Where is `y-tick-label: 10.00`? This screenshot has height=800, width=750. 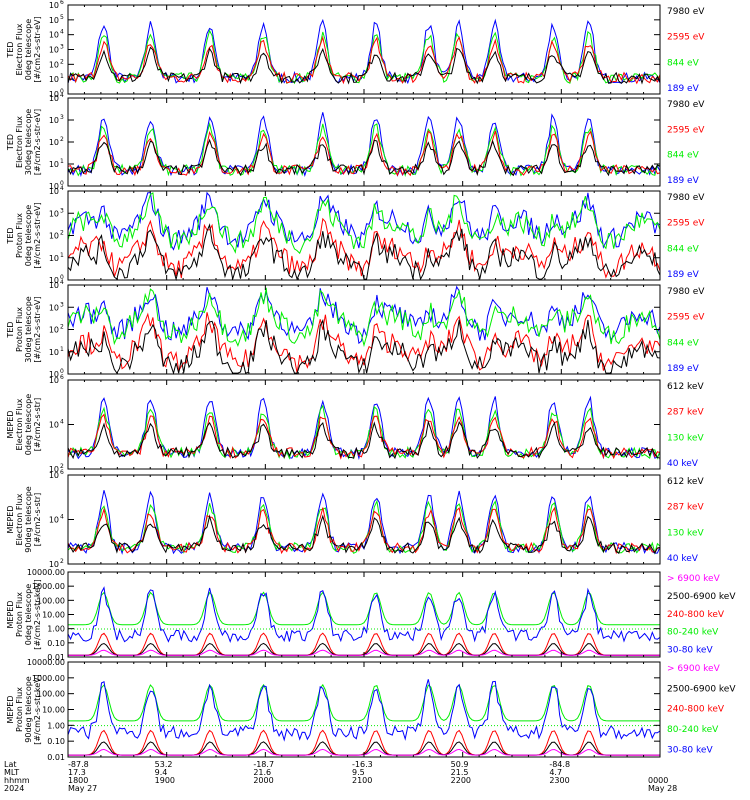
y-tick-label: 10.00 is located at coordinates (53, 615).